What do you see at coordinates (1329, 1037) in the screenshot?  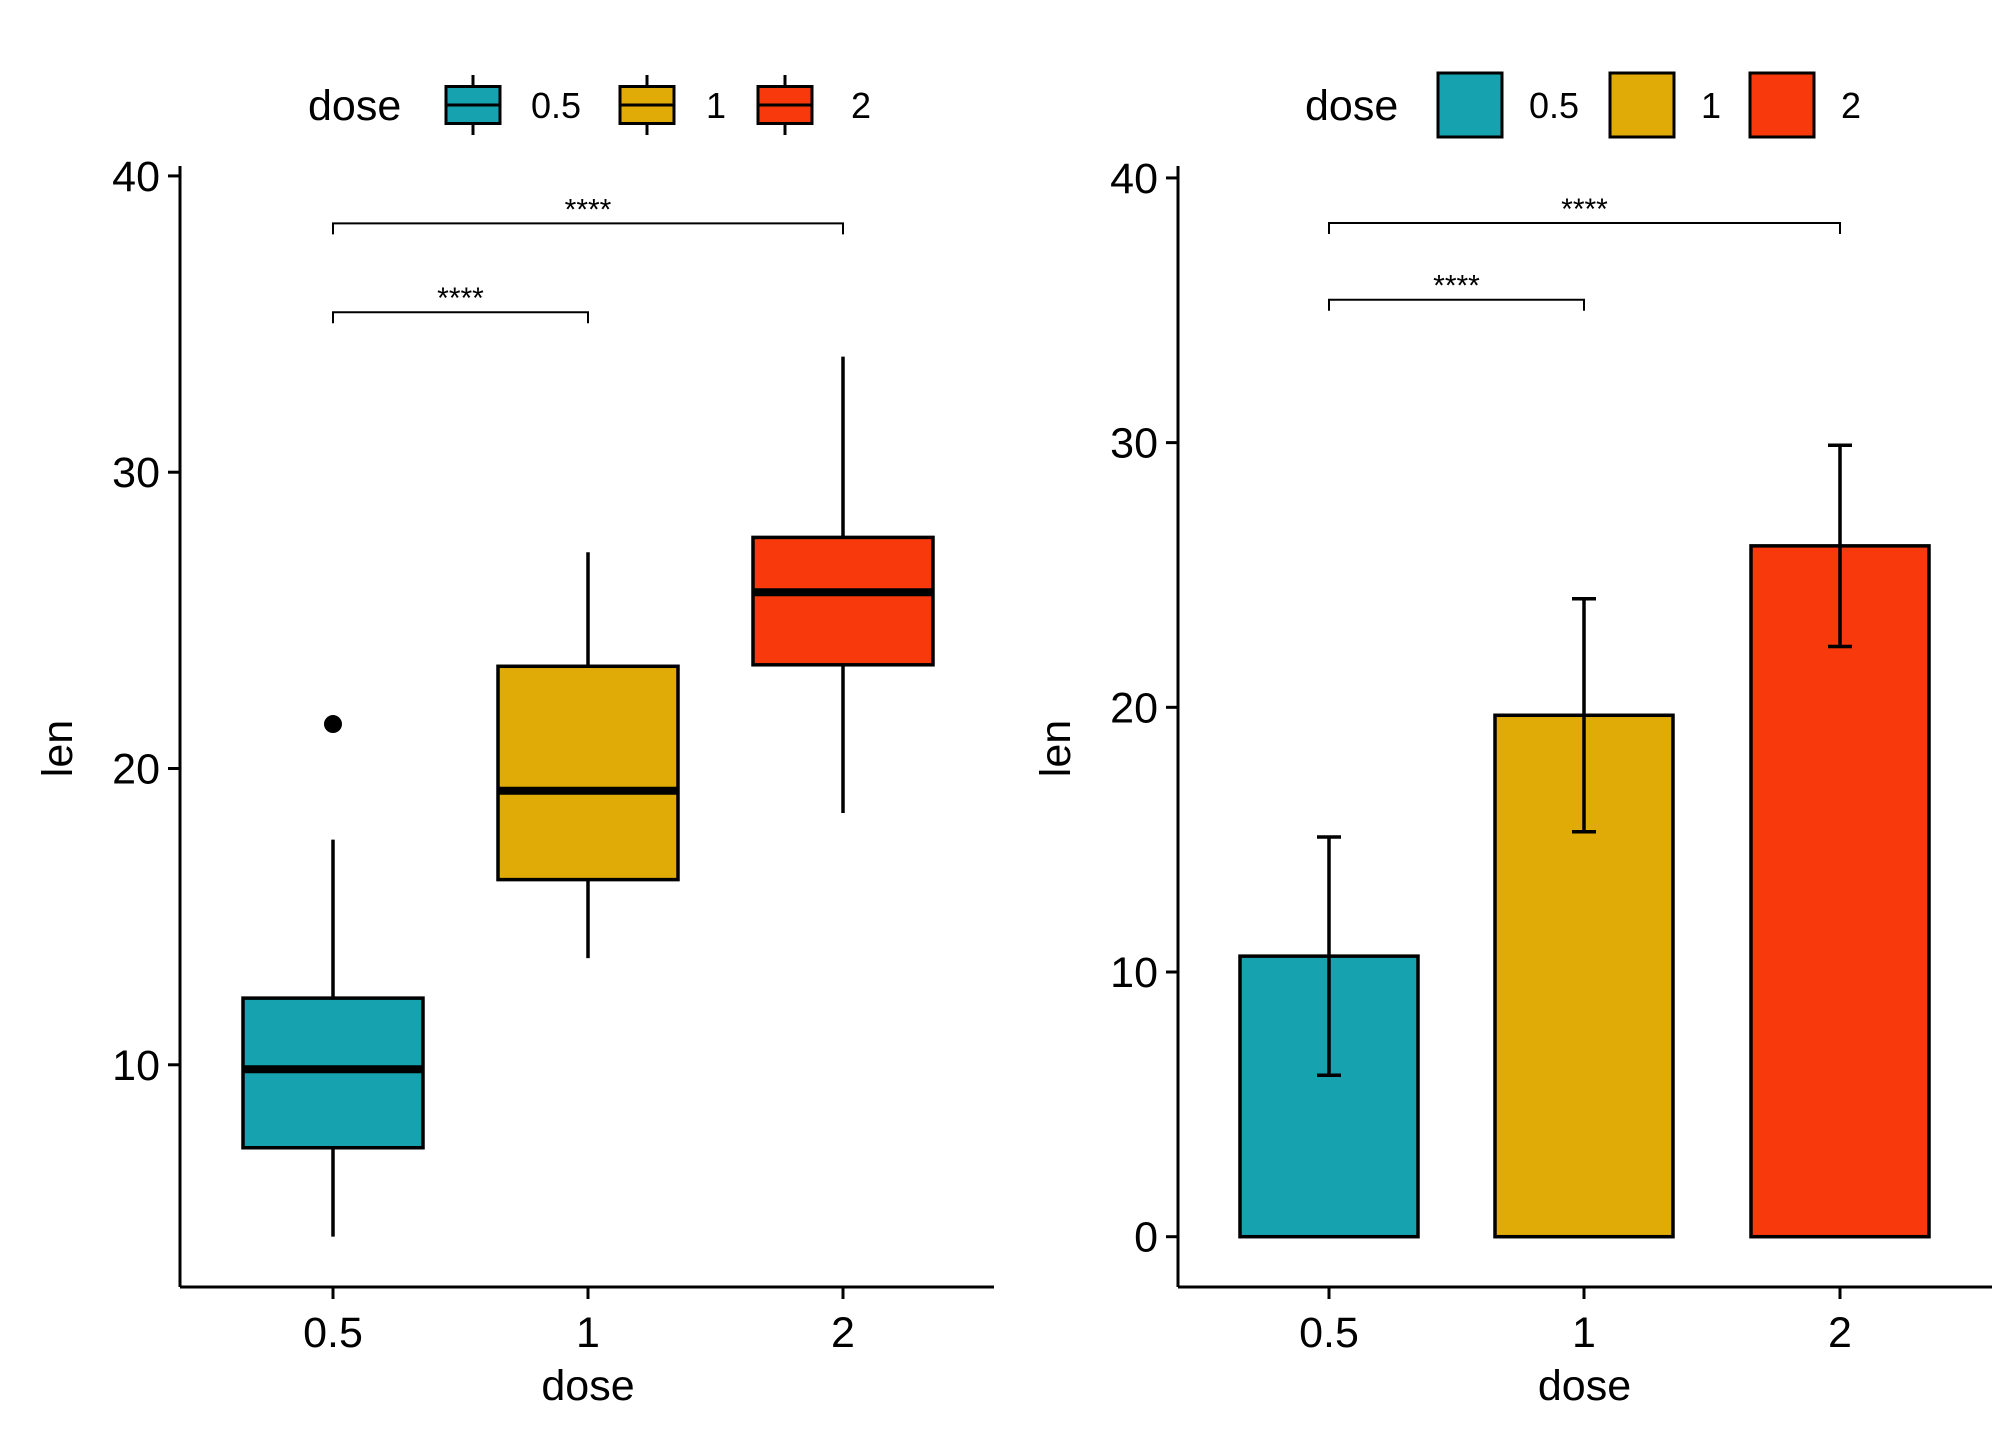 I see `bar-0.5` at bounding box center [1329, 1037].